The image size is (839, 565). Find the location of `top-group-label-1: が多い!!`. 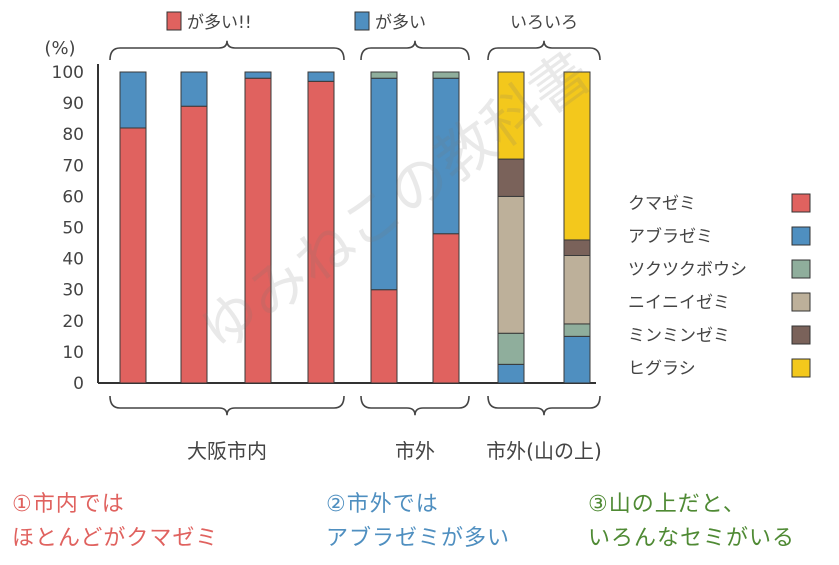

top-group-label-1: が多い!! is located at coordinates (219, 23).